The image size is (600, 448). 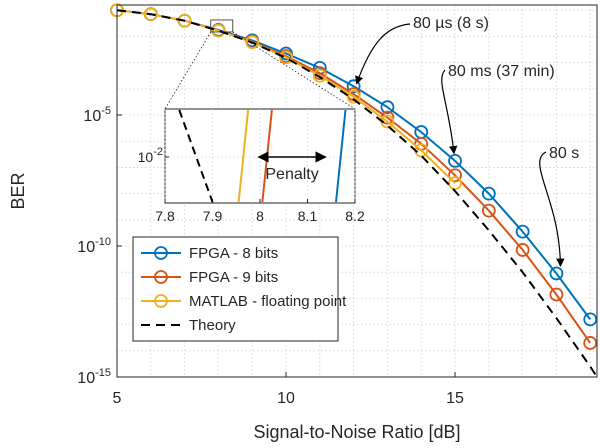 I want to click on penalty-label: Penalty, so click(x=291, y=174).